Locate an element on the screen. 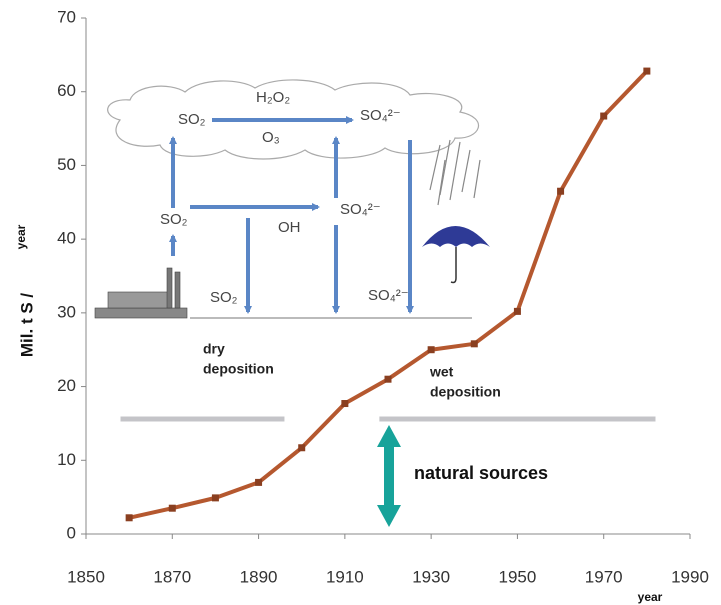 This screenshot has height=605, width=721. x-axis-label: year is located at coordinates (650, 597).